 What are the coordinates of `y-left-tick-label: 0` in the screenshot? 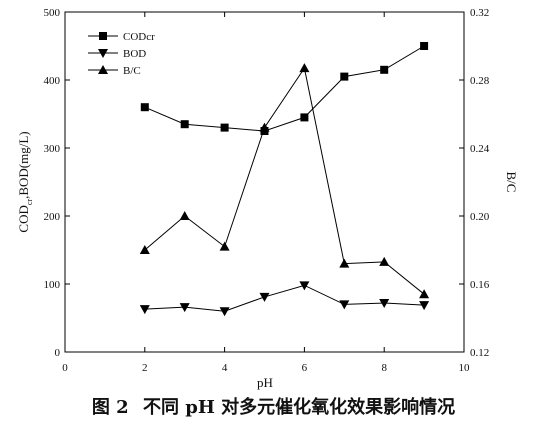 It's located at (58, 353).